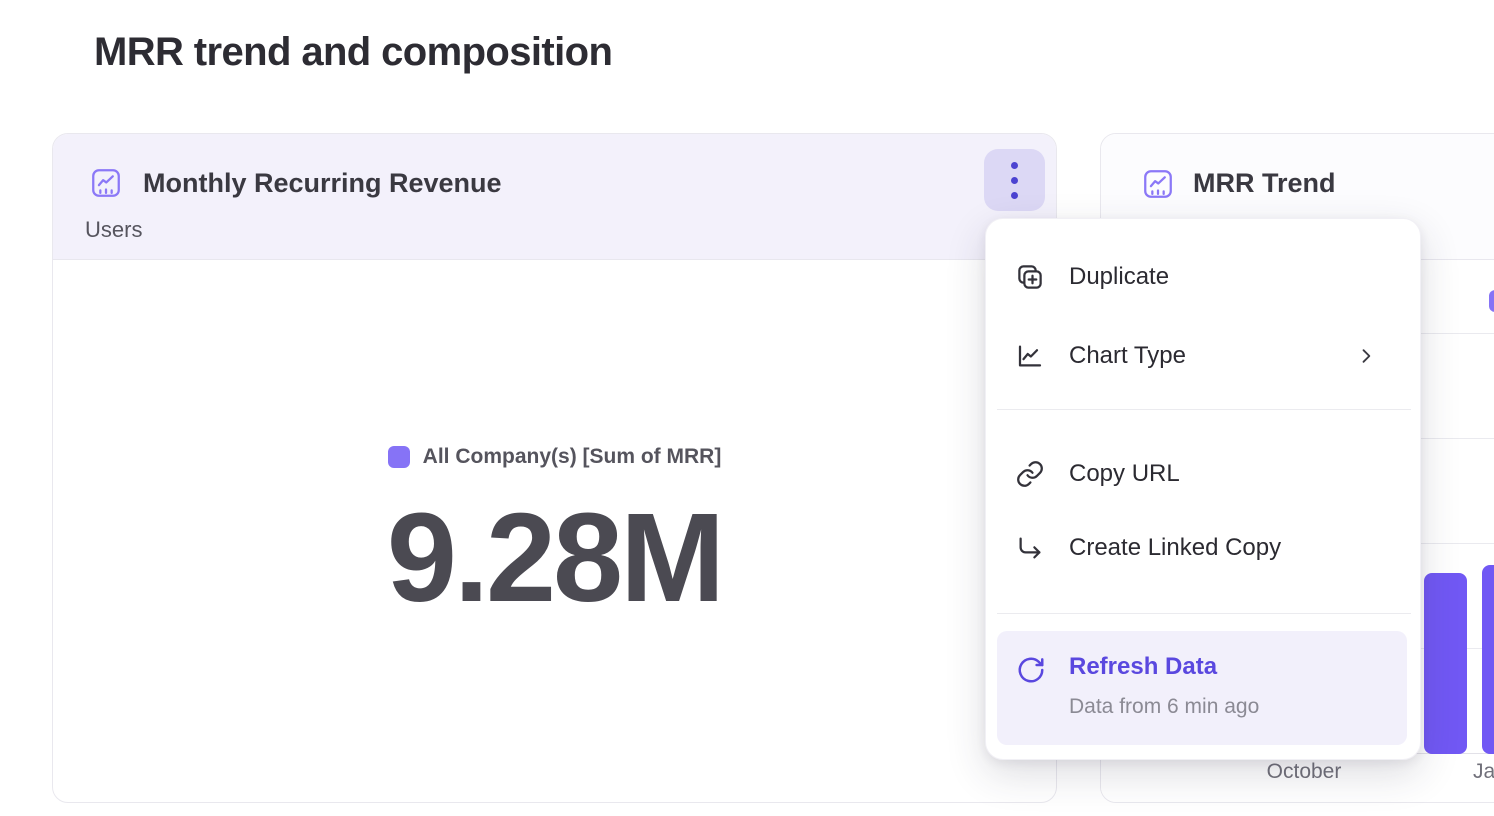 The width and height of the screenshot is (1494, 816). I want to click on menu-item-copy-url: Copy URL, so click(1207, 474).